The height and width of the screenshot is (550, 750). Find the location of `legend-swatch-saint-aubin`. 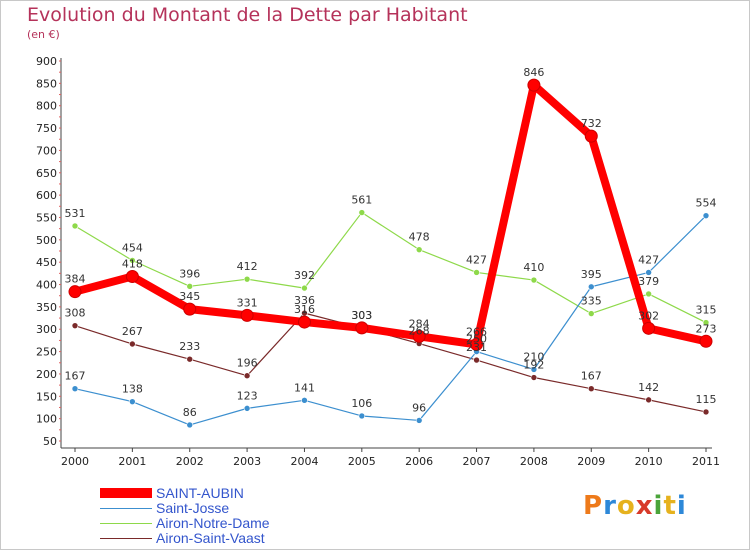

legend-swatch-saint-aubin is located at coordinates (126, 493).